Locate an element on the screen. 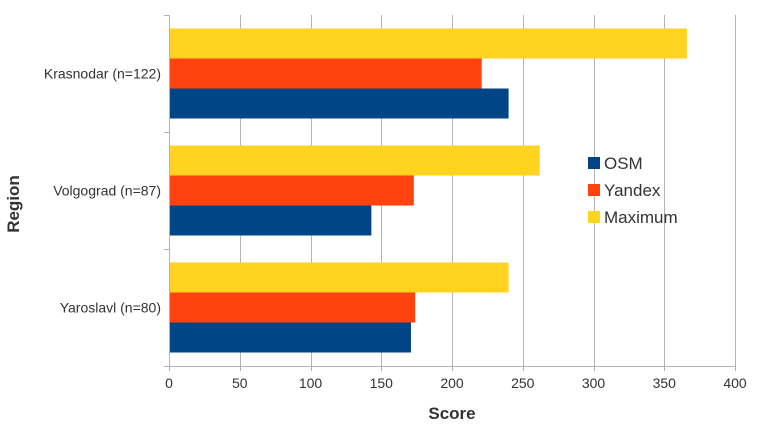 This screenshot has width=762, height=427. x-tick-labels: 0 50 100 150 200 250 300 350 400 is located at coordinates (456, 383).